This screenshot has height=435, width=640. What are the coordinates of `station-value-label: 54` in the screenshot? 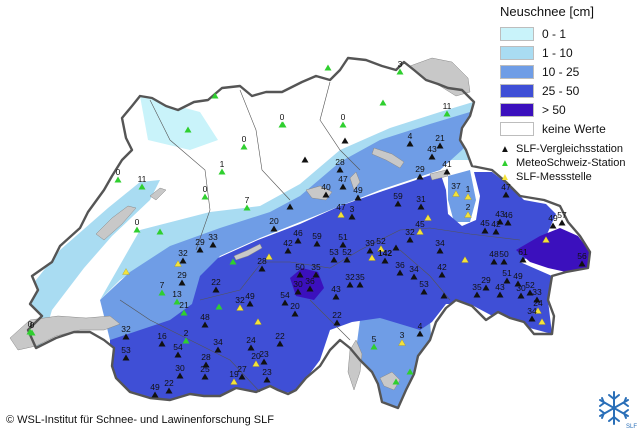 It's located at (178, 347).